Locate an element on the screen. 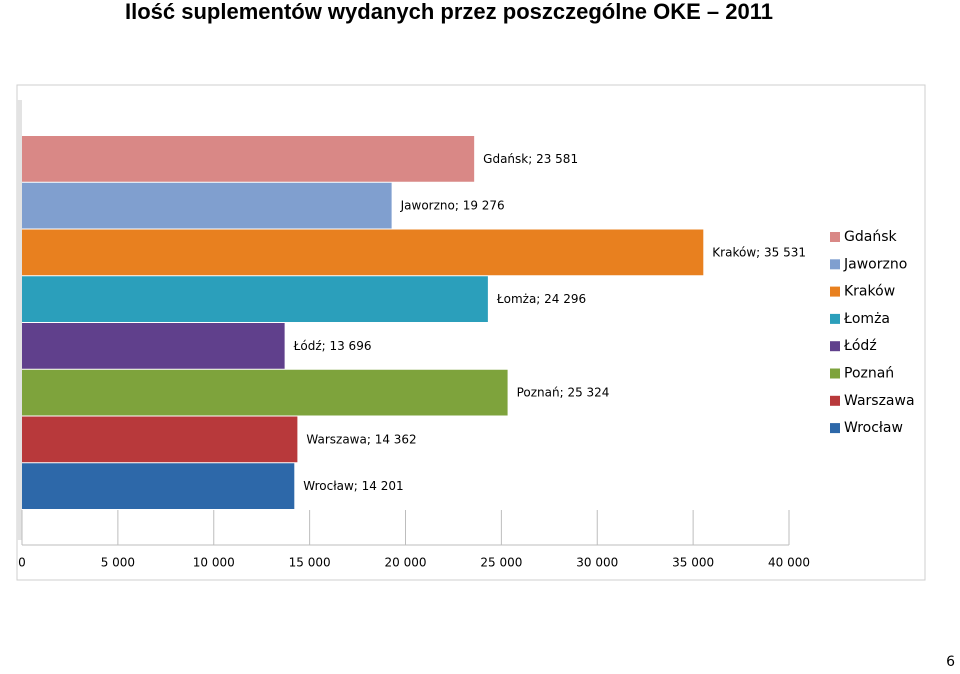 Image resolution: width=960 pixels, height=674 pixels. page-number: 6 is located at coordinates (950, 661).